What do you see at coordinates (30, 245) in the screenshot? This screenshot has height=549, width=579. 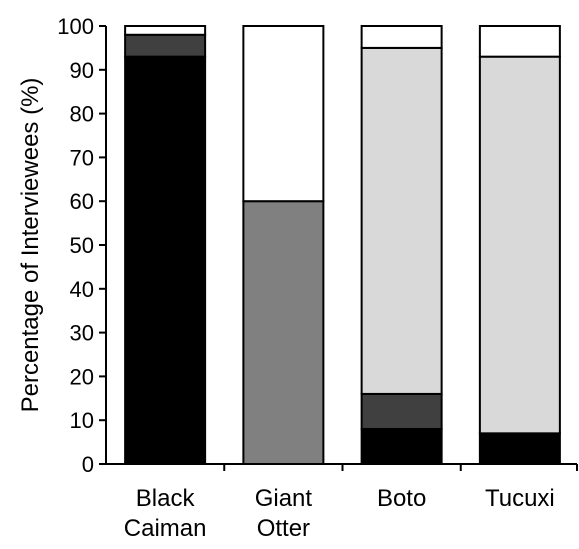 I see `y-axis-title: Percentage of Interviewees (%)` at bounding box center [30, 245].